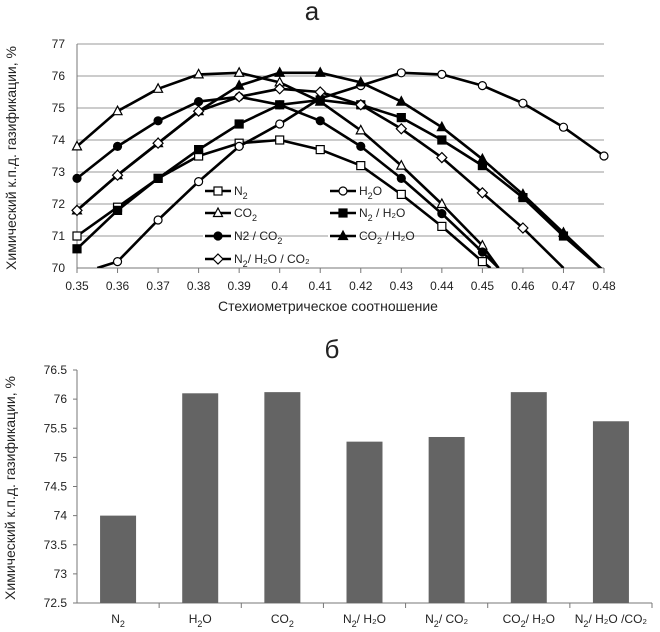 This screenshot has height=632, width=660. What do you see at coordinates (59, 44) in the screenshot?
I see `line-chart-y-tick-label: 77` at bounding box center [59, 44].